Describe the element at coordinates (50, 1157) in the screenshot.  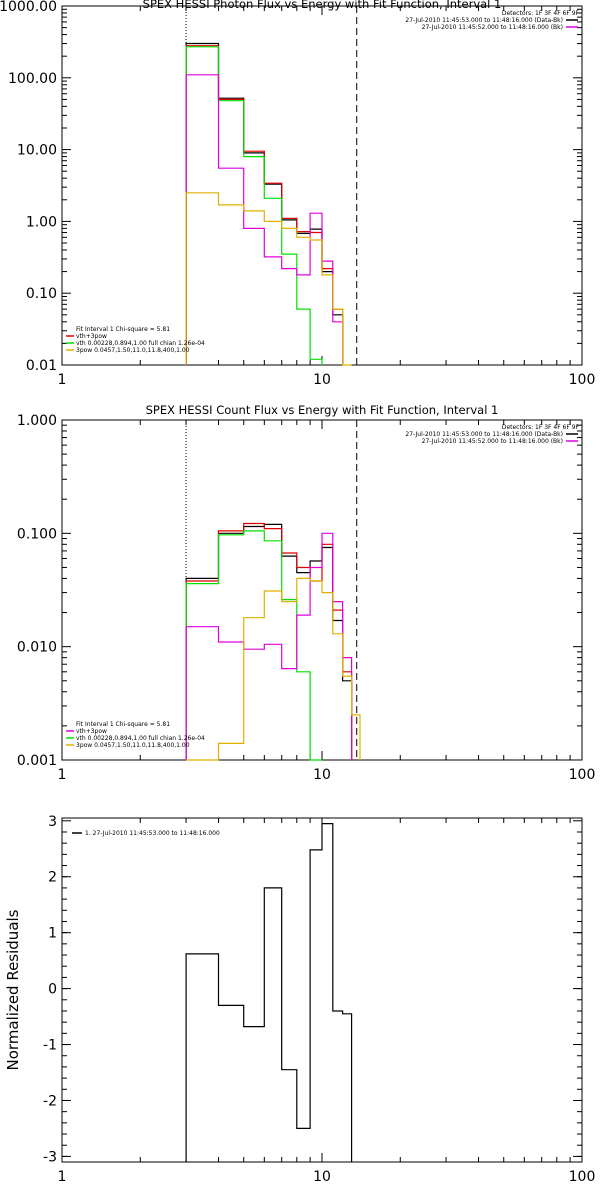
I see `y-tick-label: -3` at that location.